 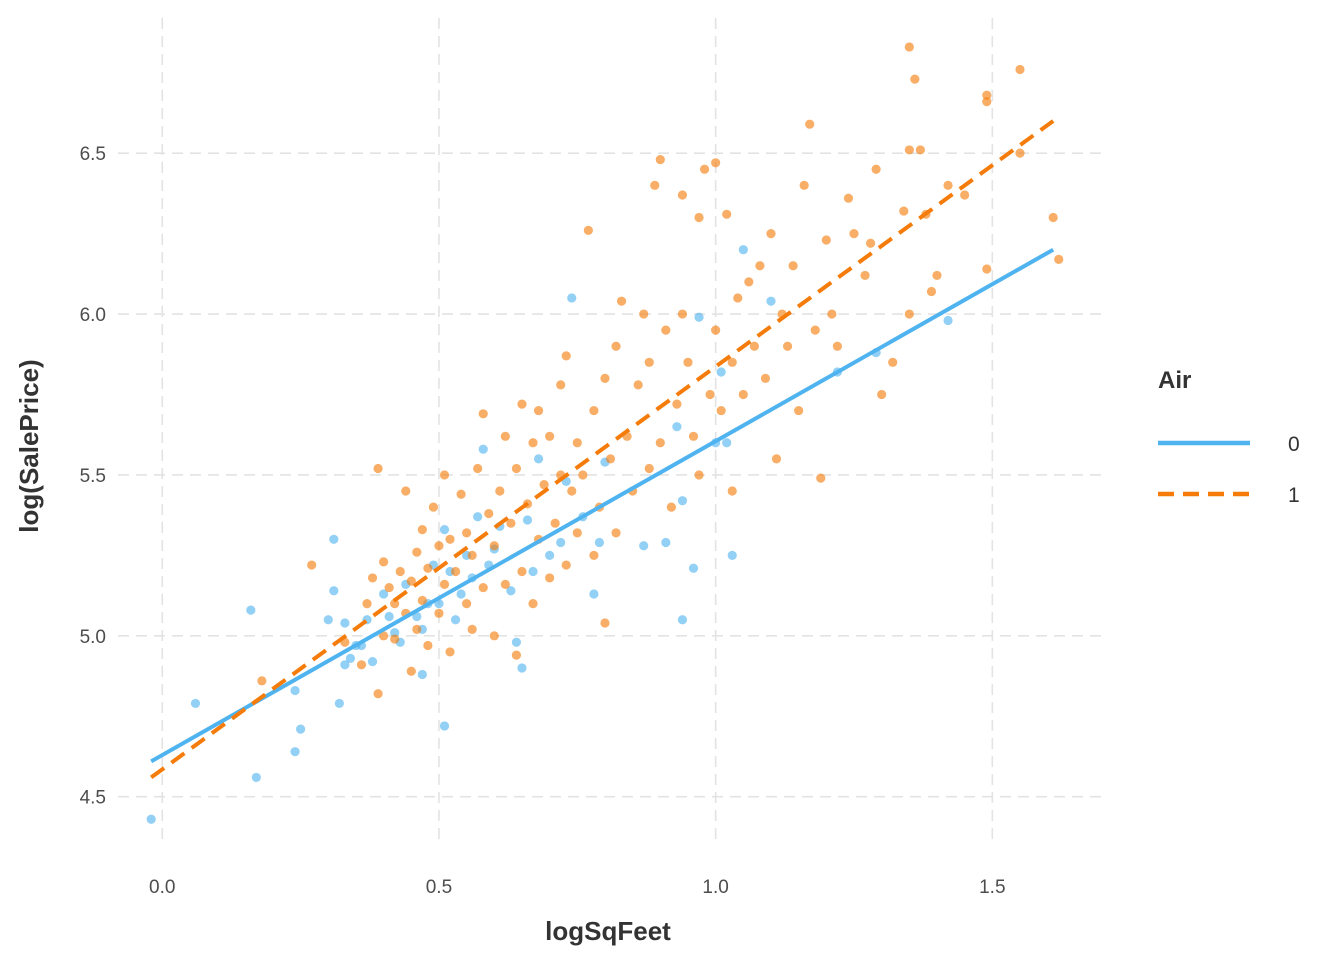 I want to click on x-tick-label: 0.5, so click(x=439, y=887).